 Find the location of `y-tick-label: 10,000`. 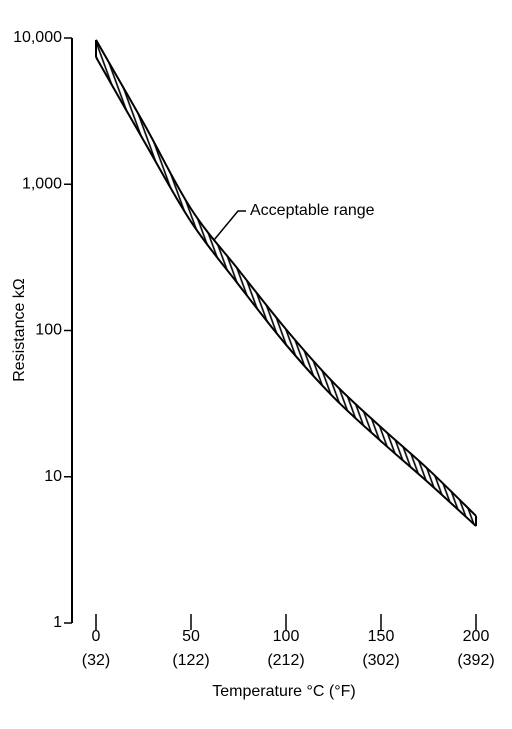

y-tick-label: 10,000 is located at coordinates (37, 37).